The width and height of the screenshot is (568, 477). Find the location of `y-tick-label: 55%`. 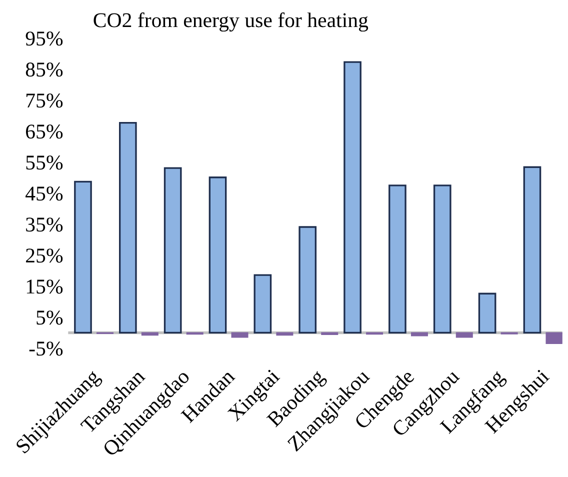

y-tick-label: 55% is located at coordinates (44, 163).